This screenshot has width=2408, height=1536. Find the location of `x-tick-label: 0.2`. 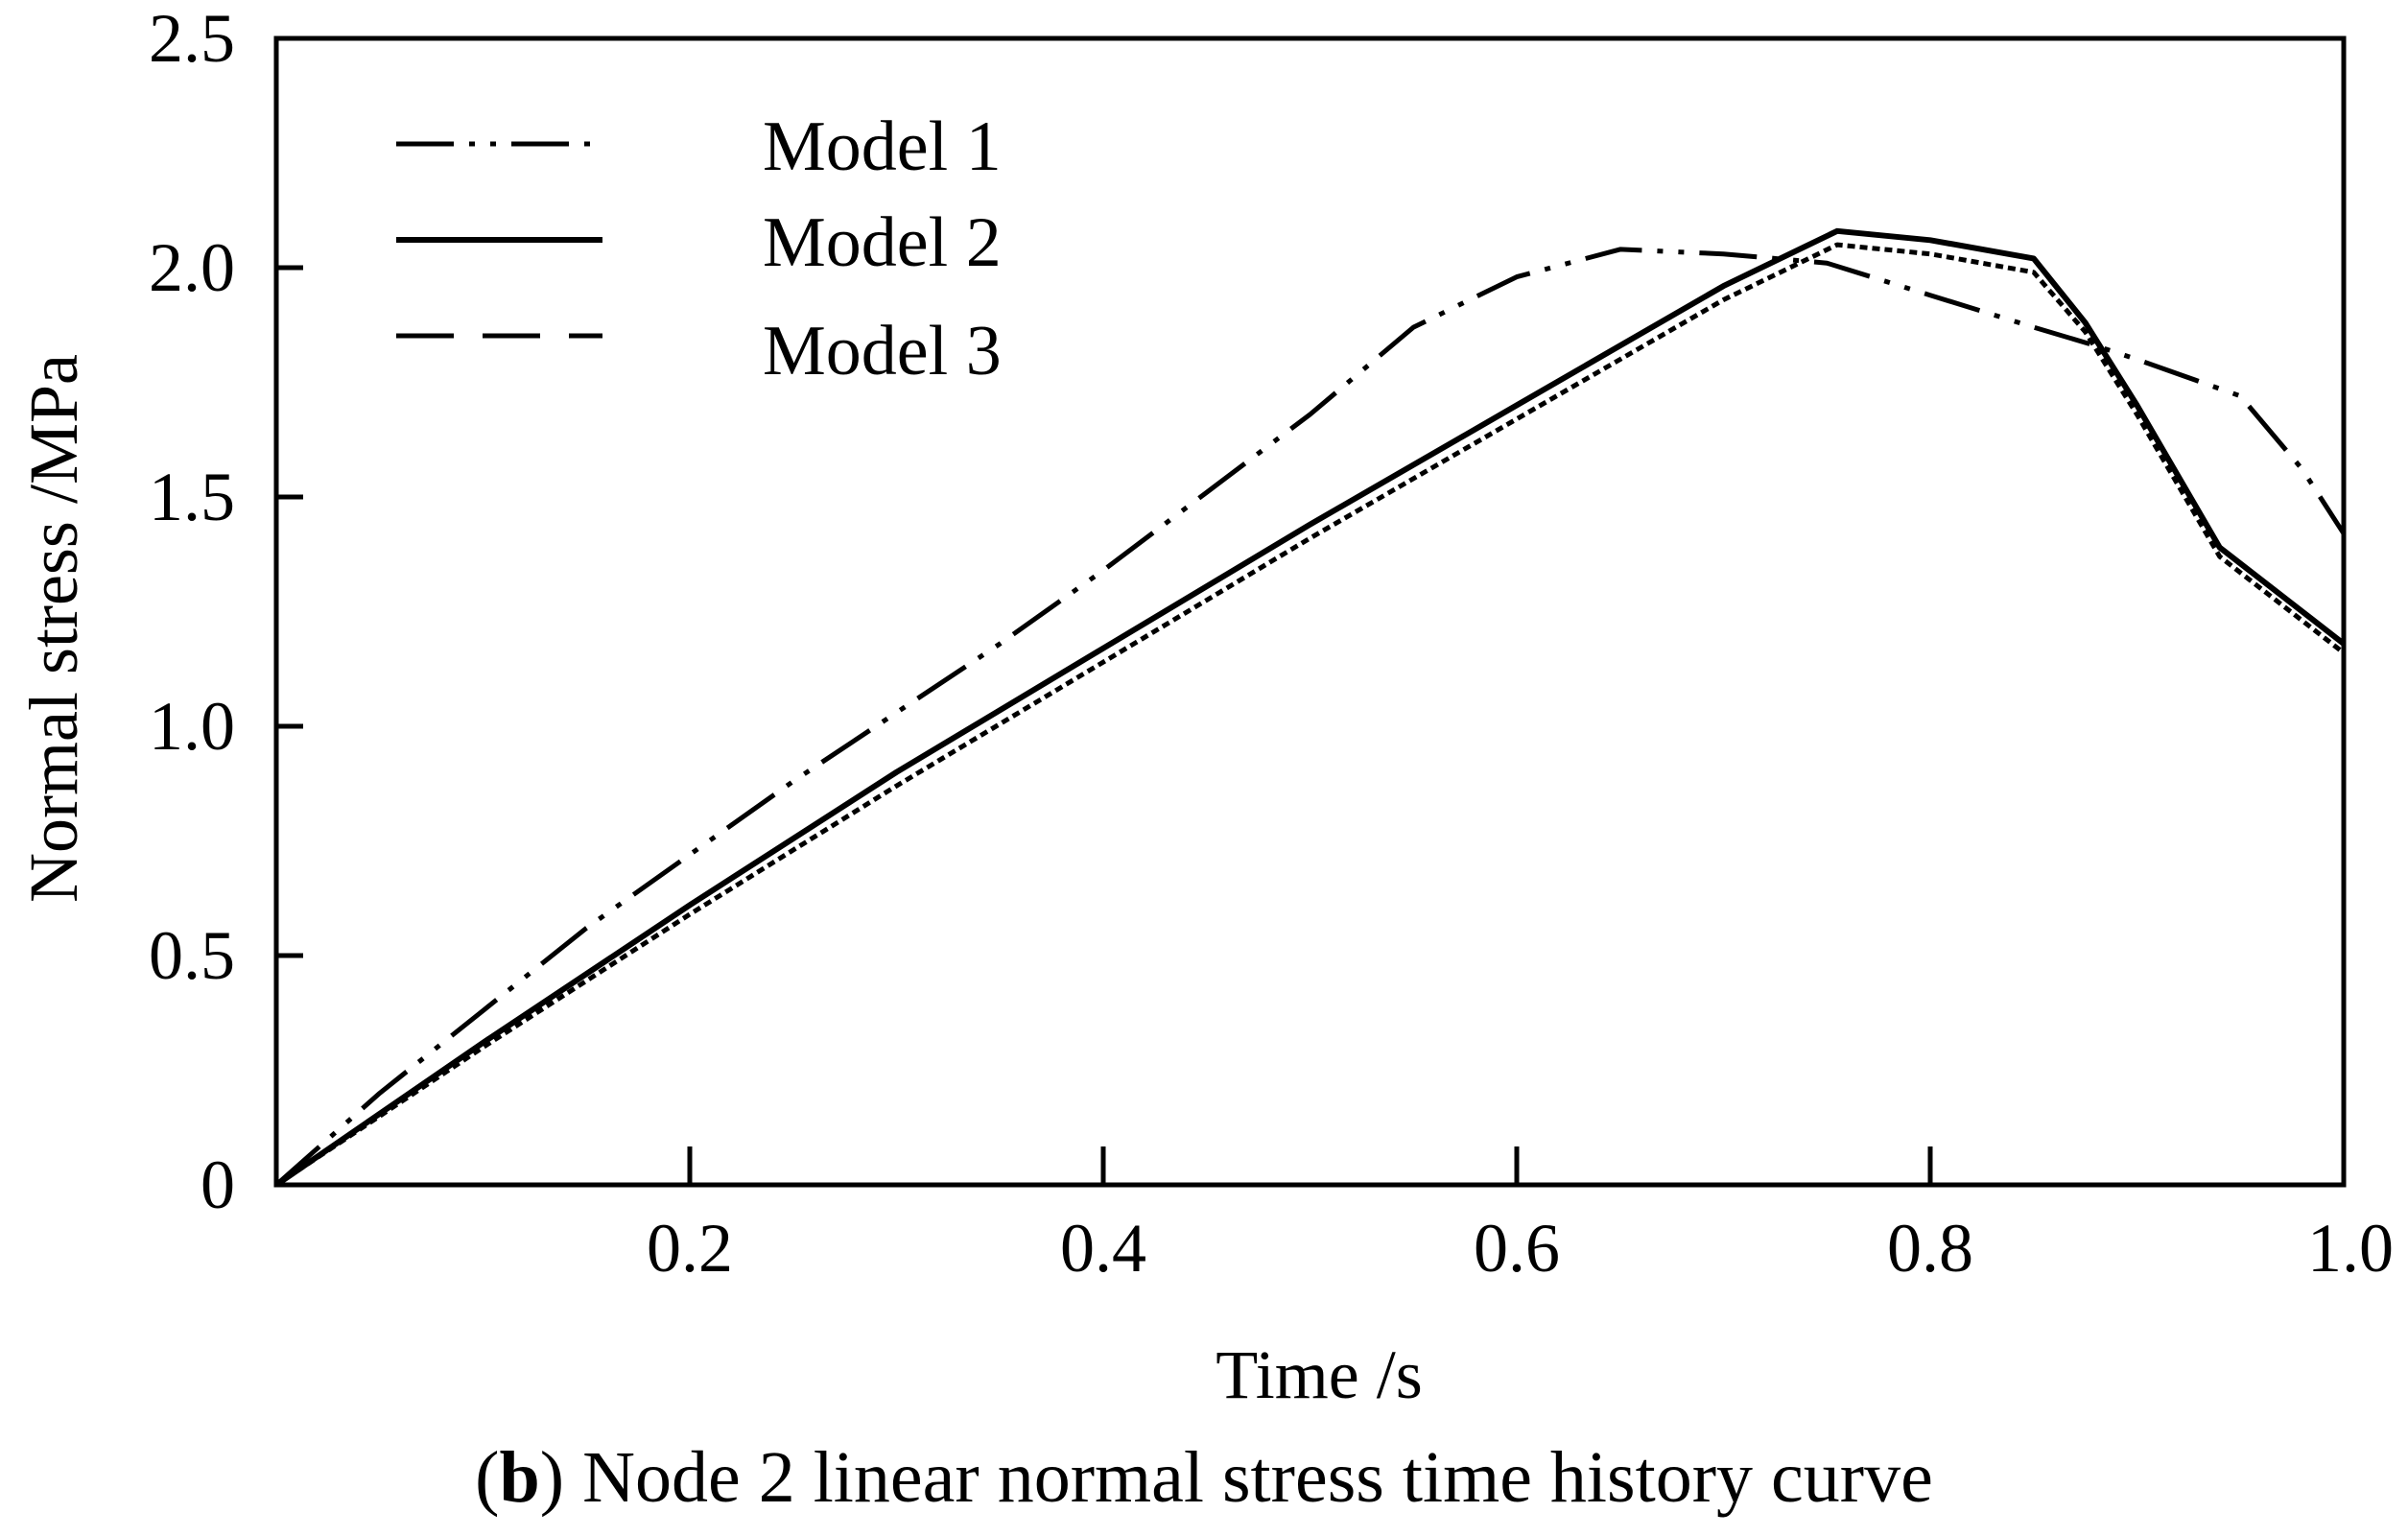

x-tick-label: 0.2 is located at coordinates (690, 1248).